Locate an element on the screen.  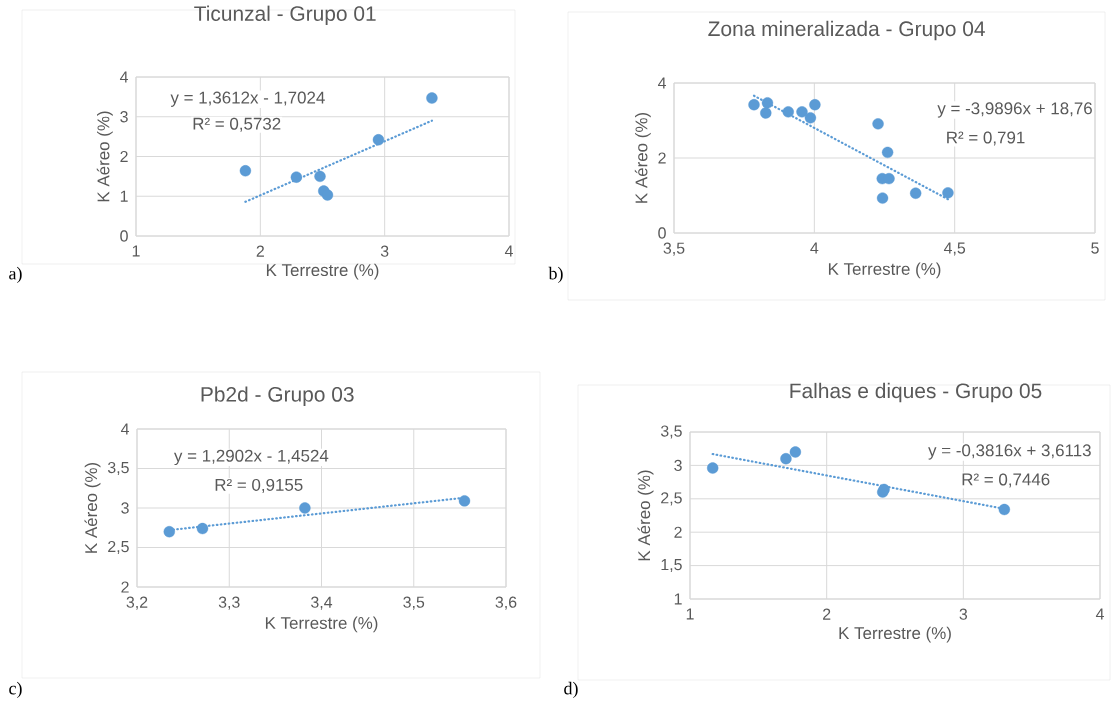
annotation: y = -3,9896x + 18,76 is located at coordinates (1014, 110).